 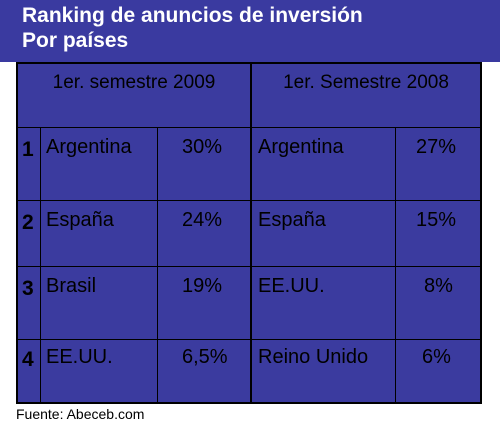 I want to click on country-2009-row-1: Argentina, so click(x=89, y=147).